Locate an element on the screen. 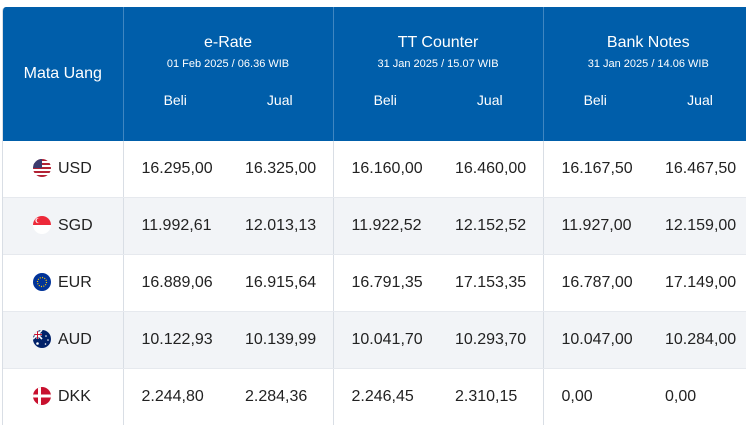 This screenshot has width=746, height=425. bank-notes-group-header: Bank Notes 31 Jan 2025 / 14.06 WIB is located at coordinates (644, 50).